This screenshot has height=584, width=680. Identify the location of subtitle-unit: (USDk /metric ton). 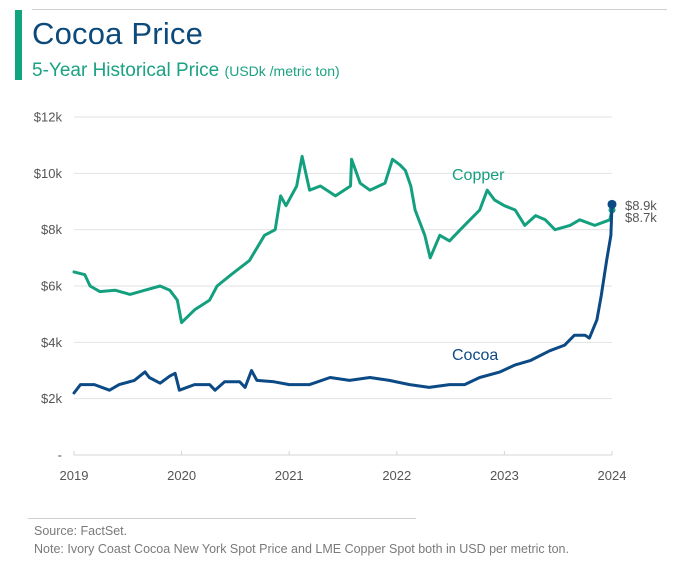
(282, 71).